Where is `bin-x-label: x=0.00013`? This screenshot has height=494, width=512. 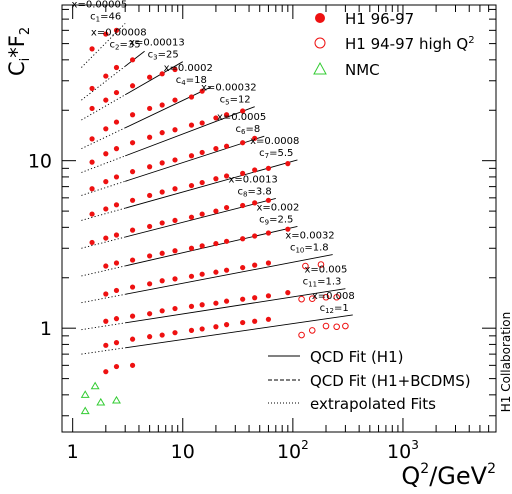
bin-x-label: x=0.00013 is located at coordinates (157, 43).